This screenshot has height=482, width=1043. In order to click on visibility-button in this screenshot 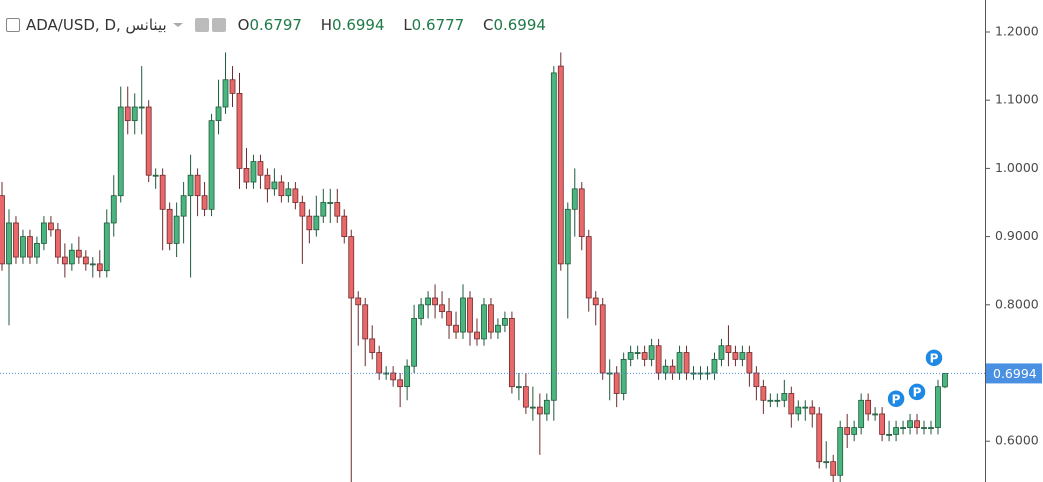, I will do `click(201, 25)`.